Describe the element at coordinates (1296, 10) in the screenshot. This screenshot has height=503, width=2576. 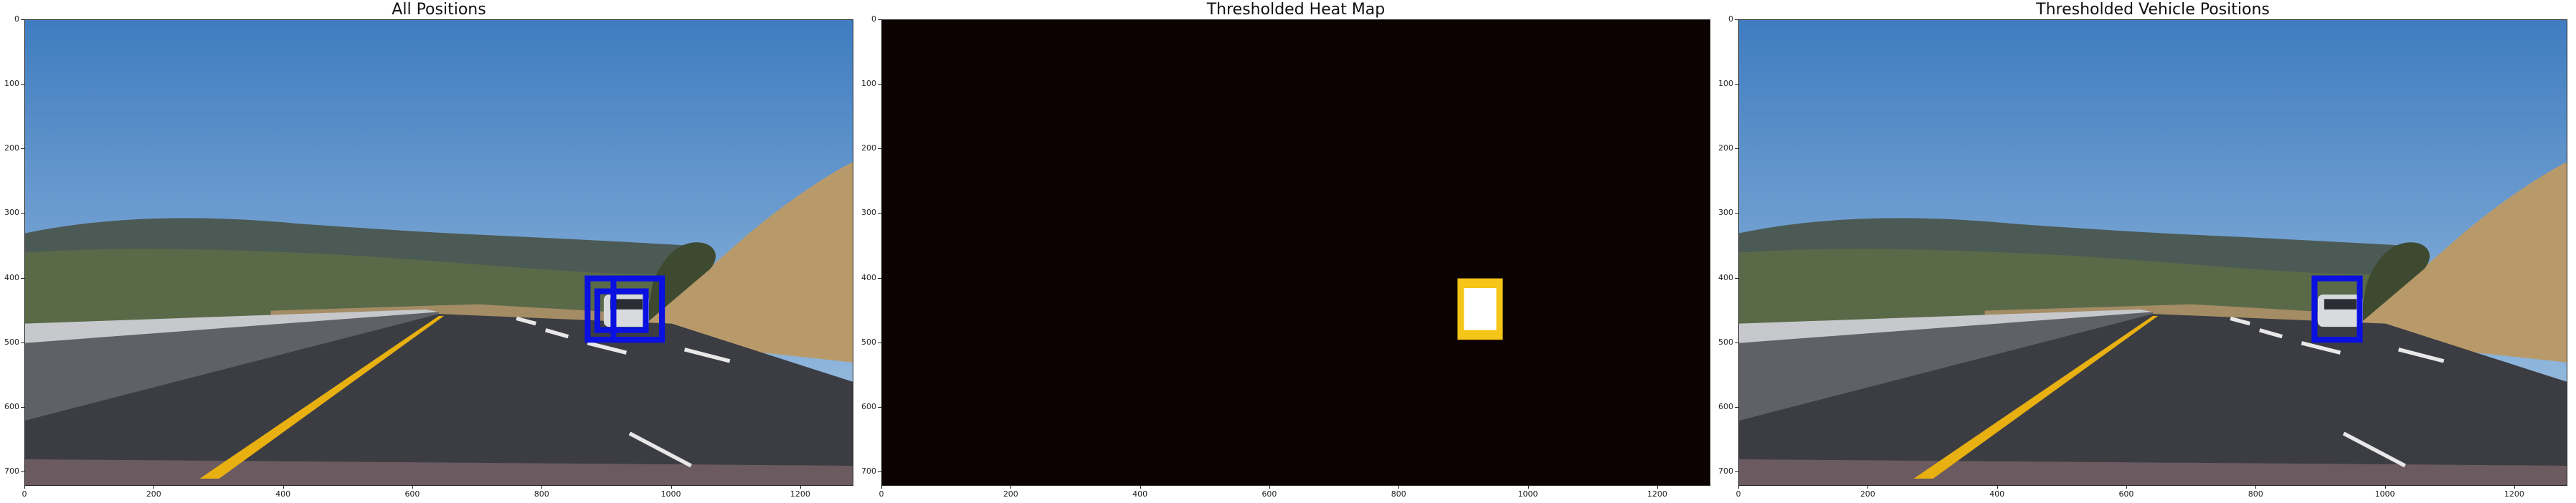
I see `panel-title: Thresholded Heat Map` at that location.